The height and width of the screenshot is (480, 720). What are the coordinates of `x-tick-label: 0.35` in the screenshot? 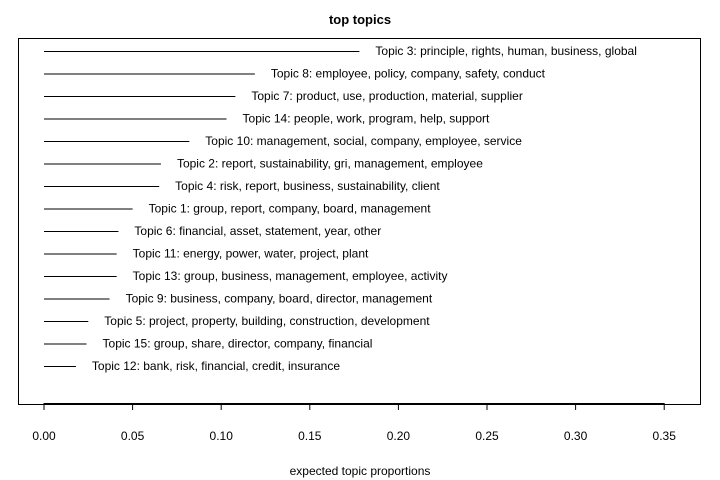 It's located at (665, 436).